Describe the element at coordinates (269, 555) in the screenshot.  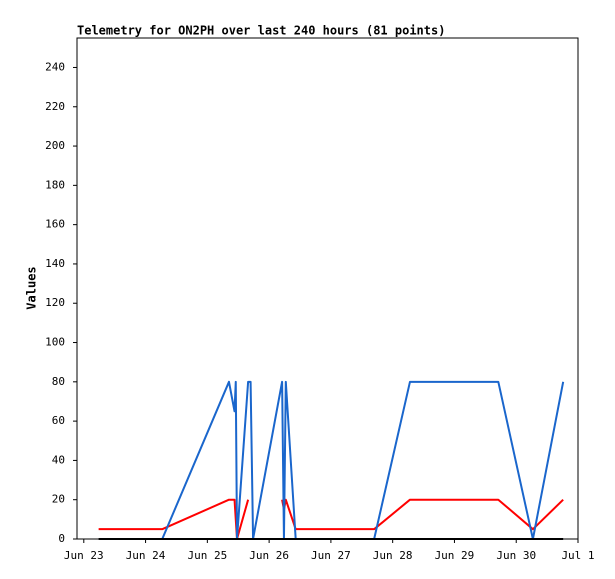
I see `x-tick-label: Jun 26` at that location.